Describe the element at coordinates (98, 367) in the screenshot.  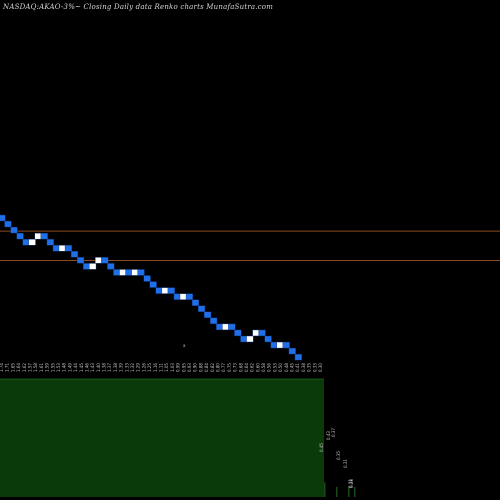
I see `tick-label: 1.40` at that location.